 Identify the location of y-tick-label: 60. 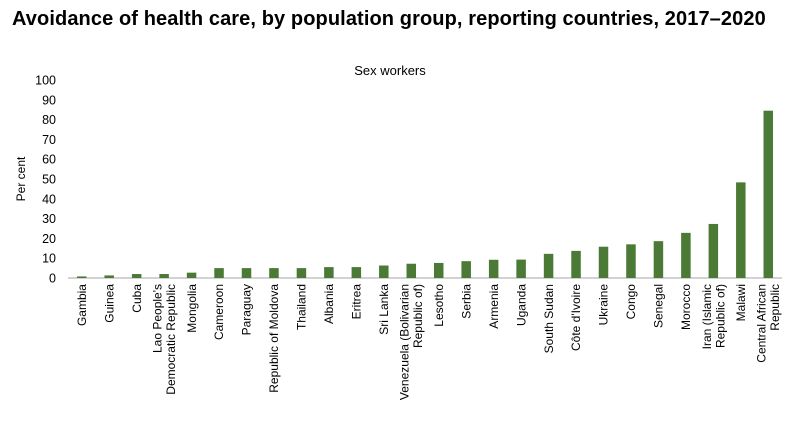
(49, 160).